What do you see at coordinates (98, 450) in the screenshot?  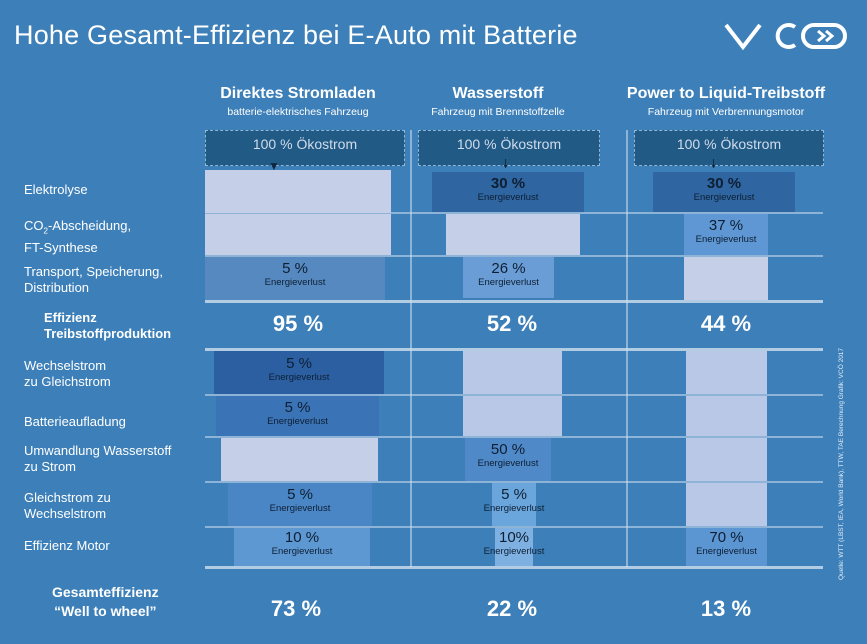 I see `umwandlung-text-1: Umwandlung Wasserstoff` at bounding box center [98, 450].